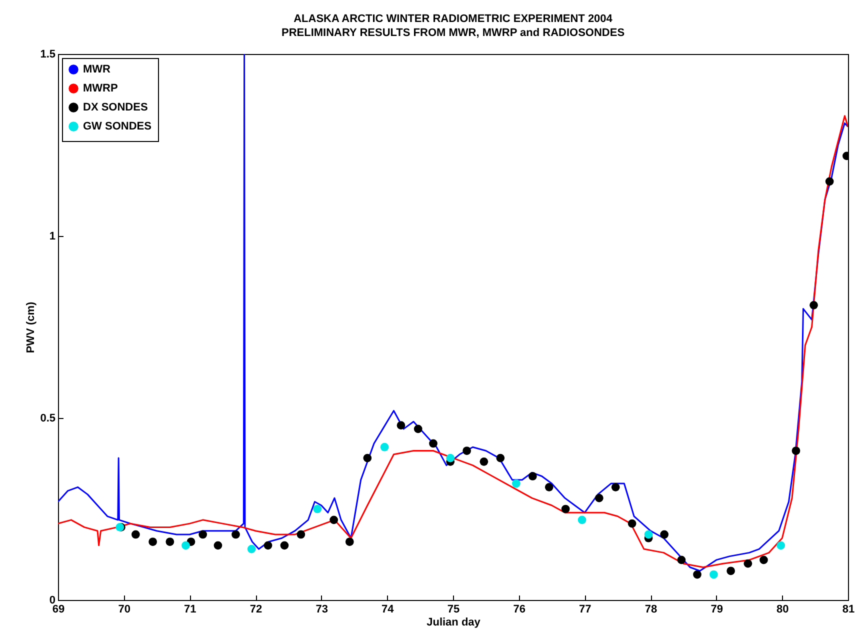 This screenshot has height=638, width=866. I want to click on legend-label: DX SONDES, so click(115, 108).